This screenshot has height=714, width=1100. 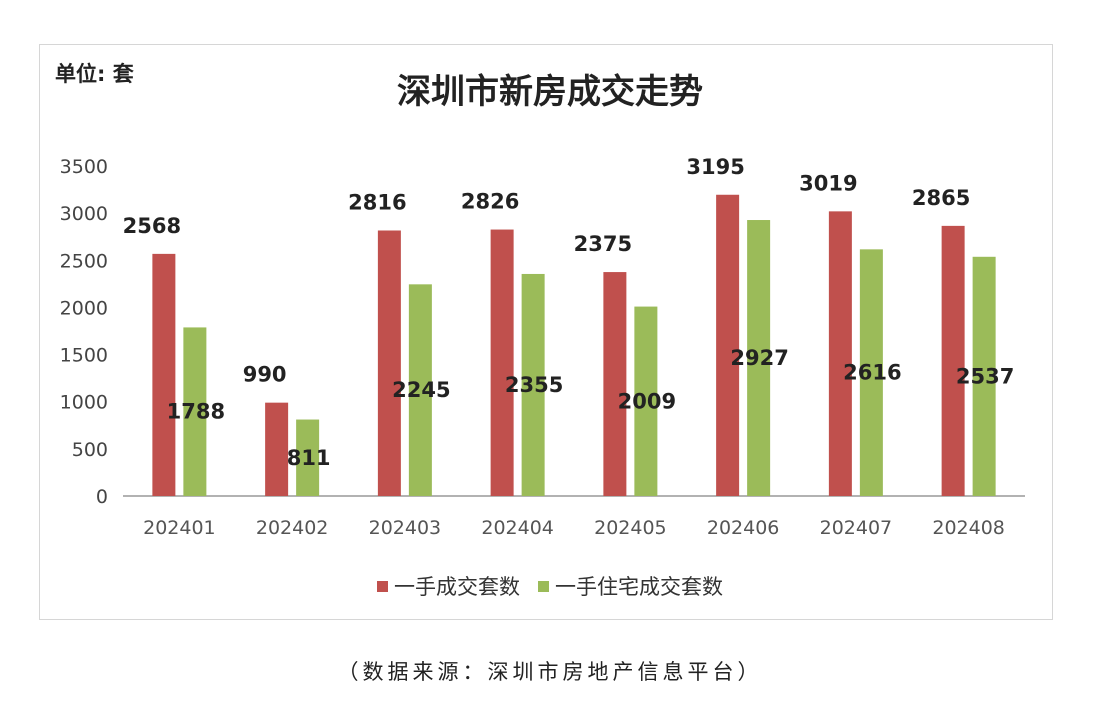 I want to click on unit-label: 单位: 套, so click(x=94, y=74).